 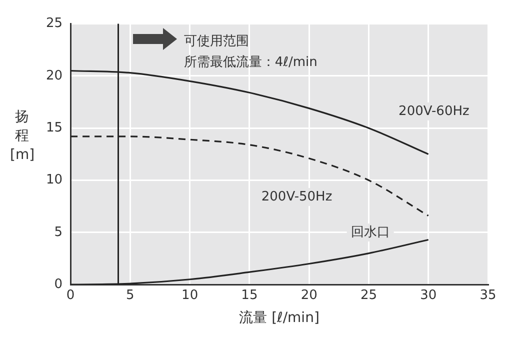 What do you see at coordinates (279, 318) in the screenshot?
I see `x-axis-title: 流量 [ℓ/min]` at bounding box center [279, 318].